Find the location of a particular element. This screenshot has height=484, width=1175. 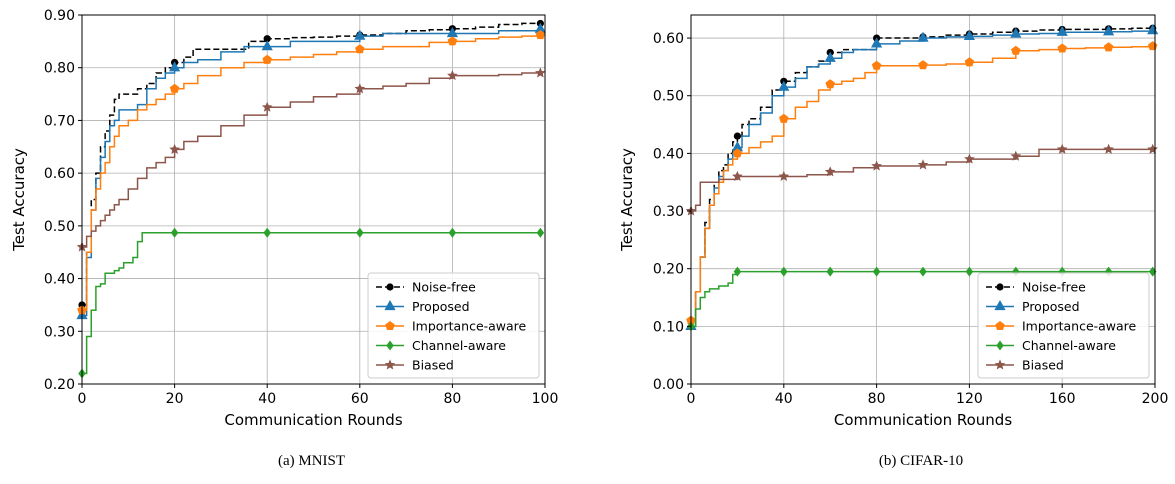

legend-entry: Importance-aware is located at coordinates (451, 326).